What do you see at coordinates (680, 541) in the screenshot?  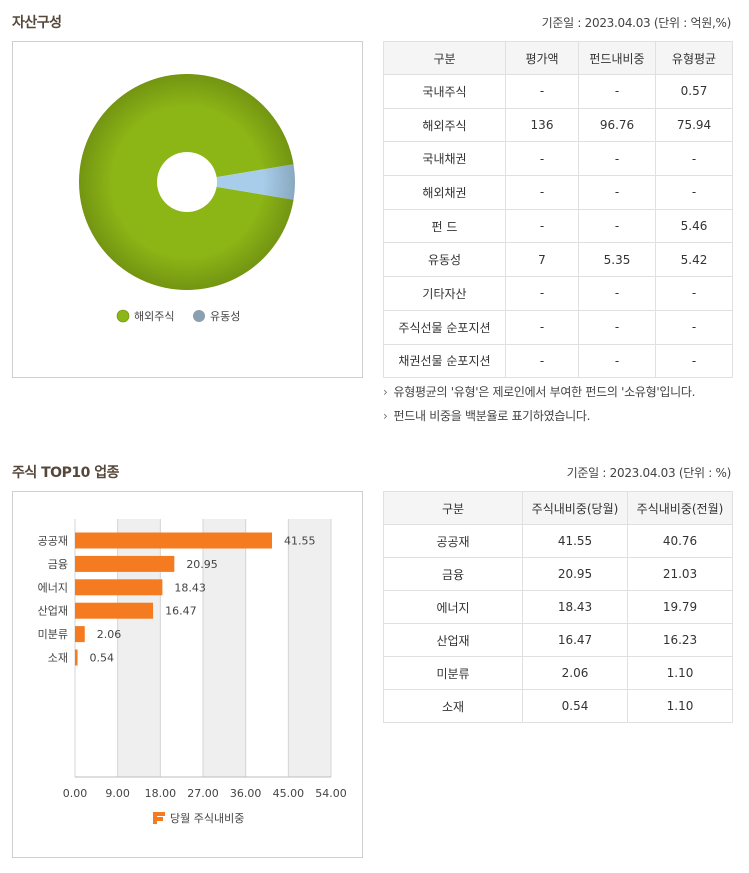 I see `table-cell: 40.76` at bounding box center [680, 541].